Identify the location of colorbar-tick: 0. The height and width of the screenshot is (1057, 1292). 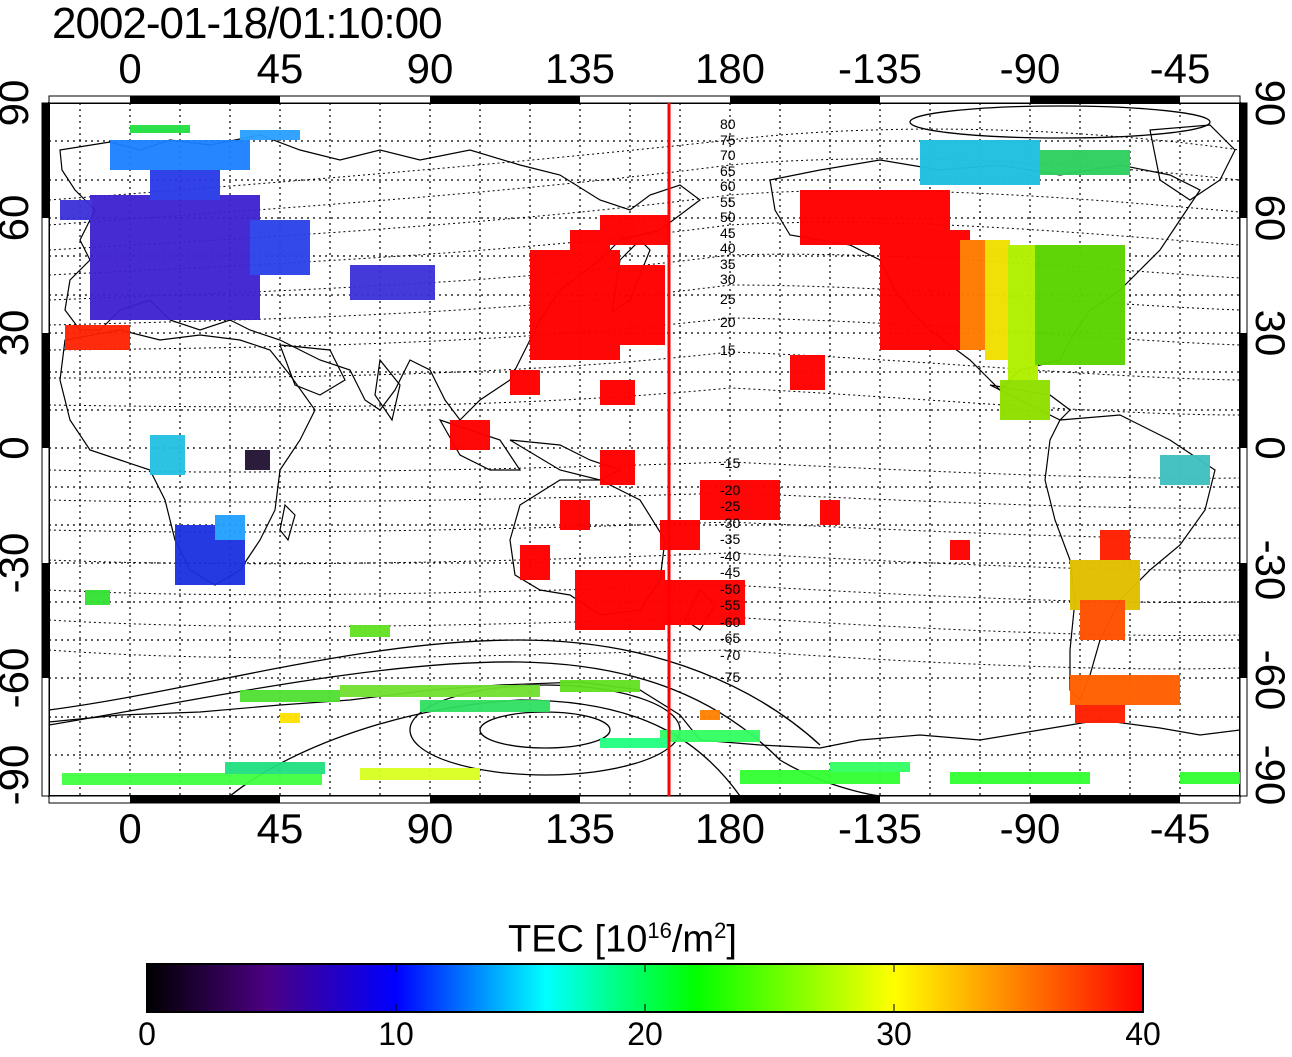
(147, 1034).